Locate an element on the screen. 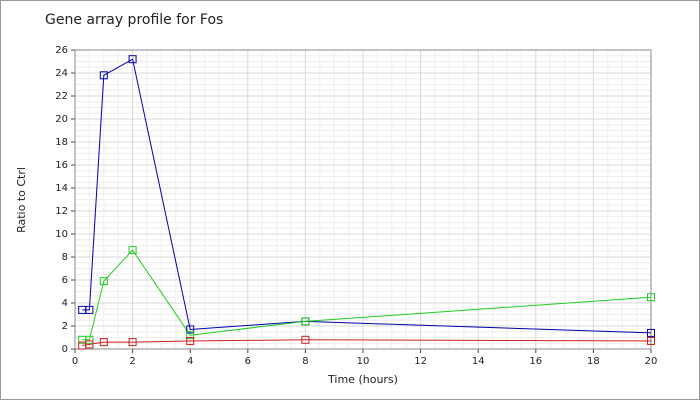  x-tick-label: 12 is located at coordinates (420, 361).